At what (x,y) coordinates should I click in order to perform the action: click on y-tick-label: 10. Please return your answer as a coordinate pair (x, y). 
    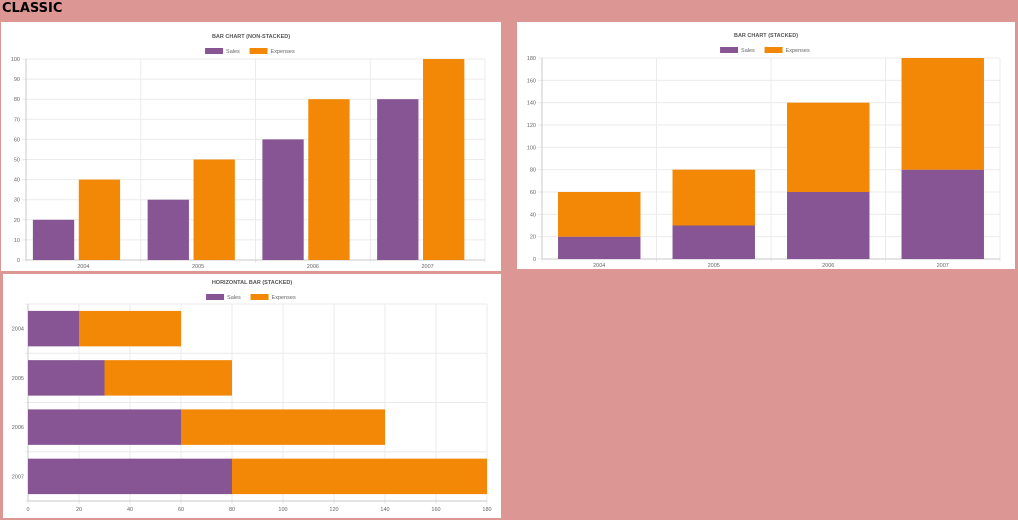
    Looking at the image, I should click on (17, 241).